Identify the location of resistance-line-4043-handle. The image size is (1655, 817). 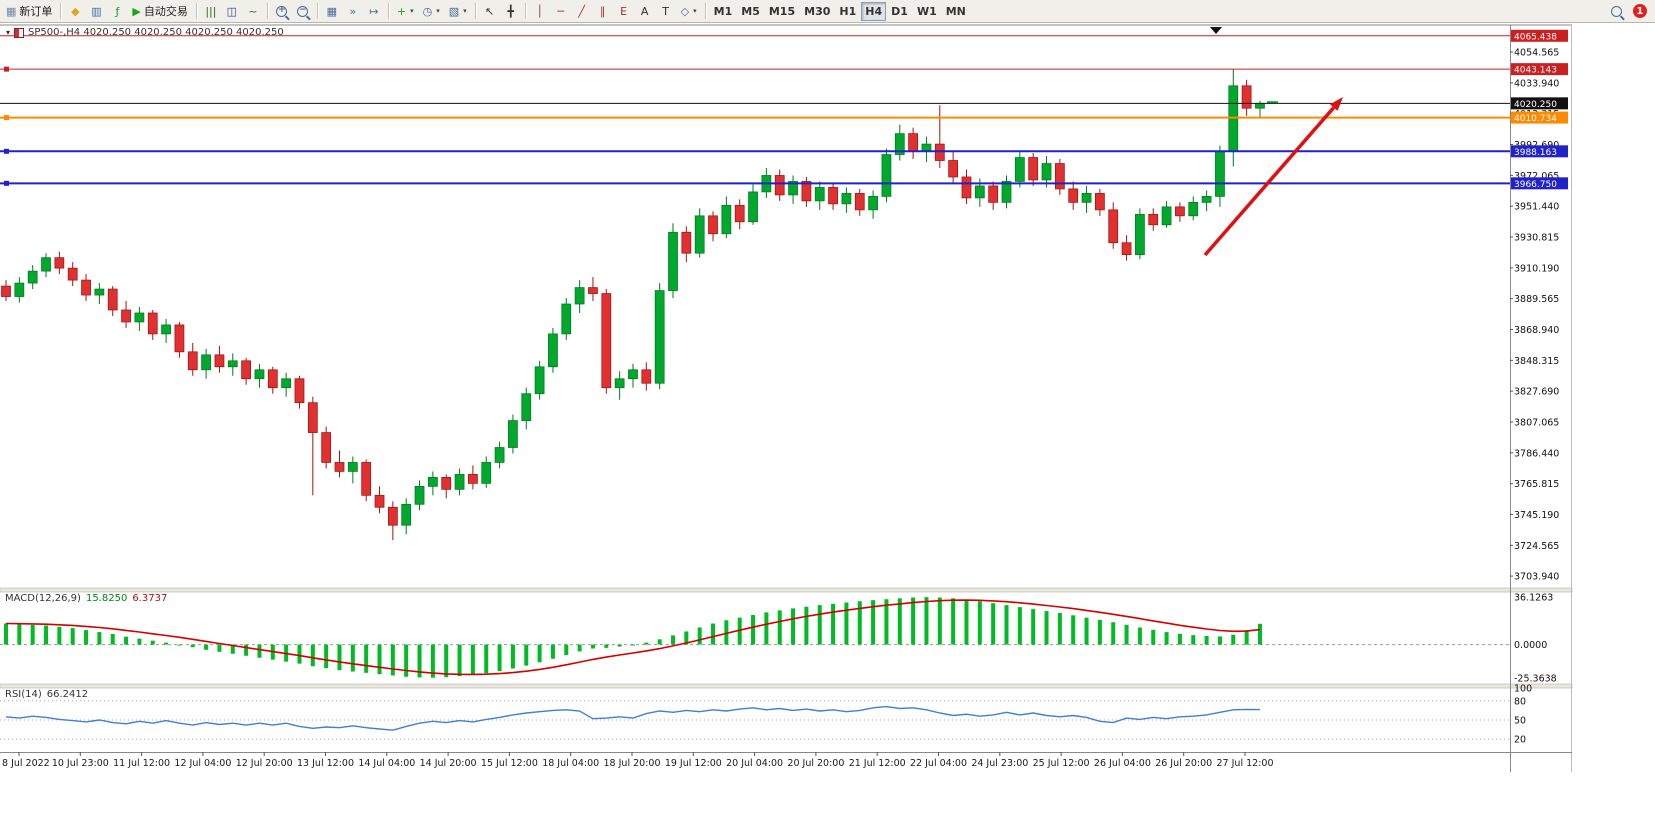
(6, 69).